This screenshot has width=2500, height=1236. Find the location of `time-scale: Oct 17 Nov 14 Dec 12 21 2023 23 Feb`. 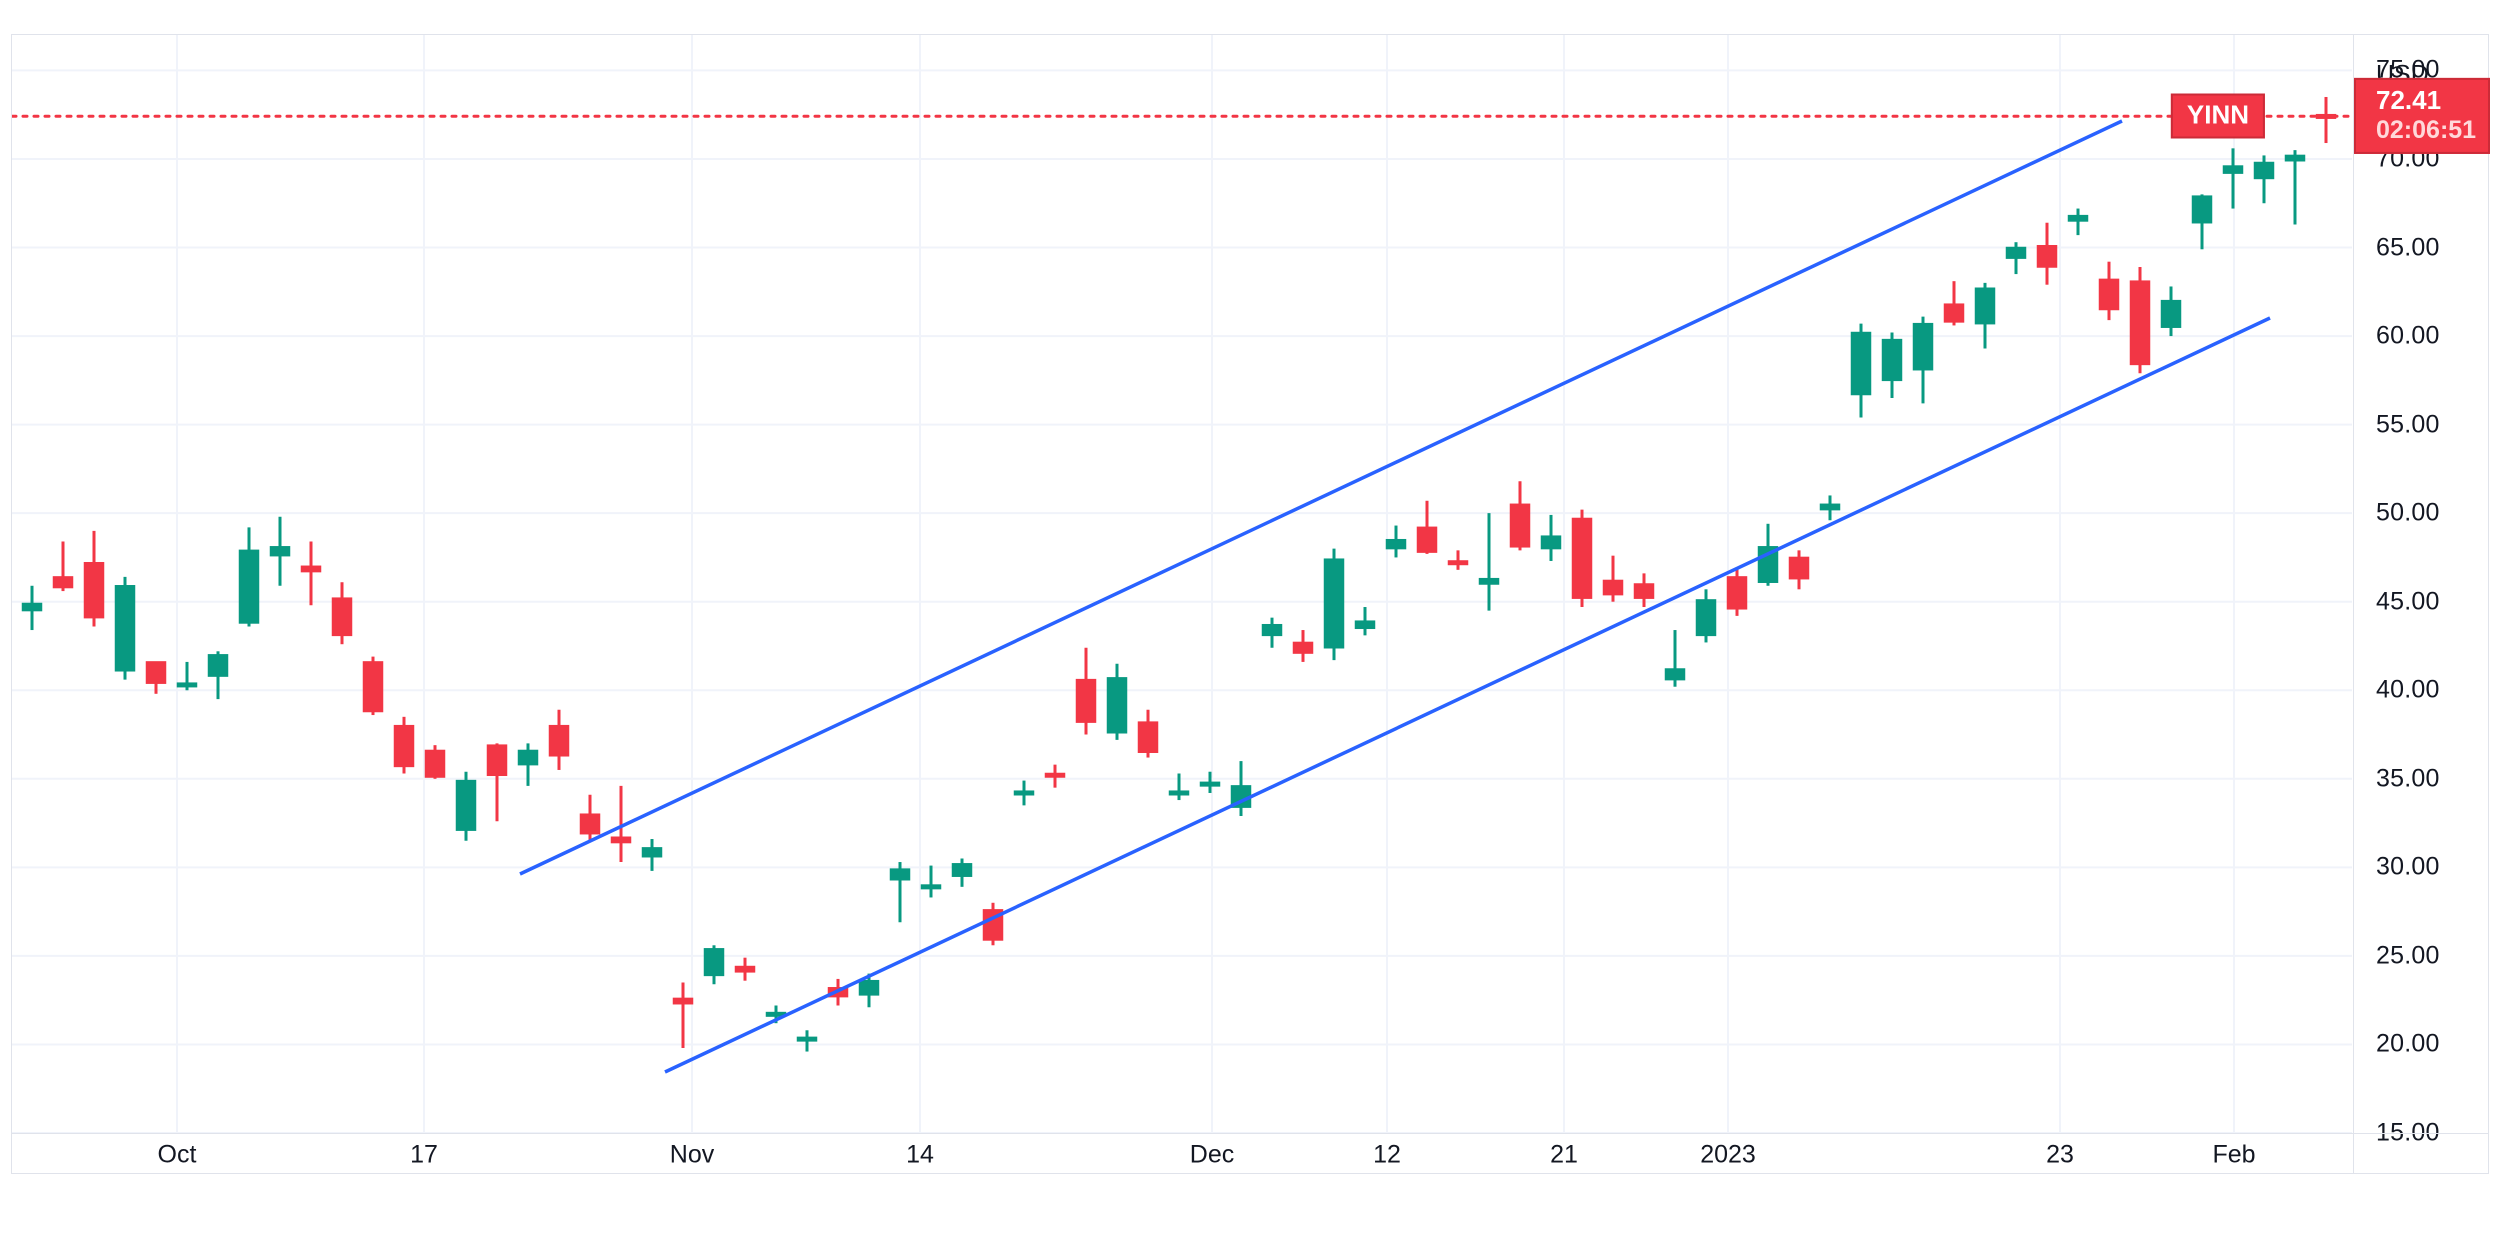

time-scale: Oct 17 Nov 14 Dec 12 21 2023 23 Feb is located at coordinates (1250, 1153).